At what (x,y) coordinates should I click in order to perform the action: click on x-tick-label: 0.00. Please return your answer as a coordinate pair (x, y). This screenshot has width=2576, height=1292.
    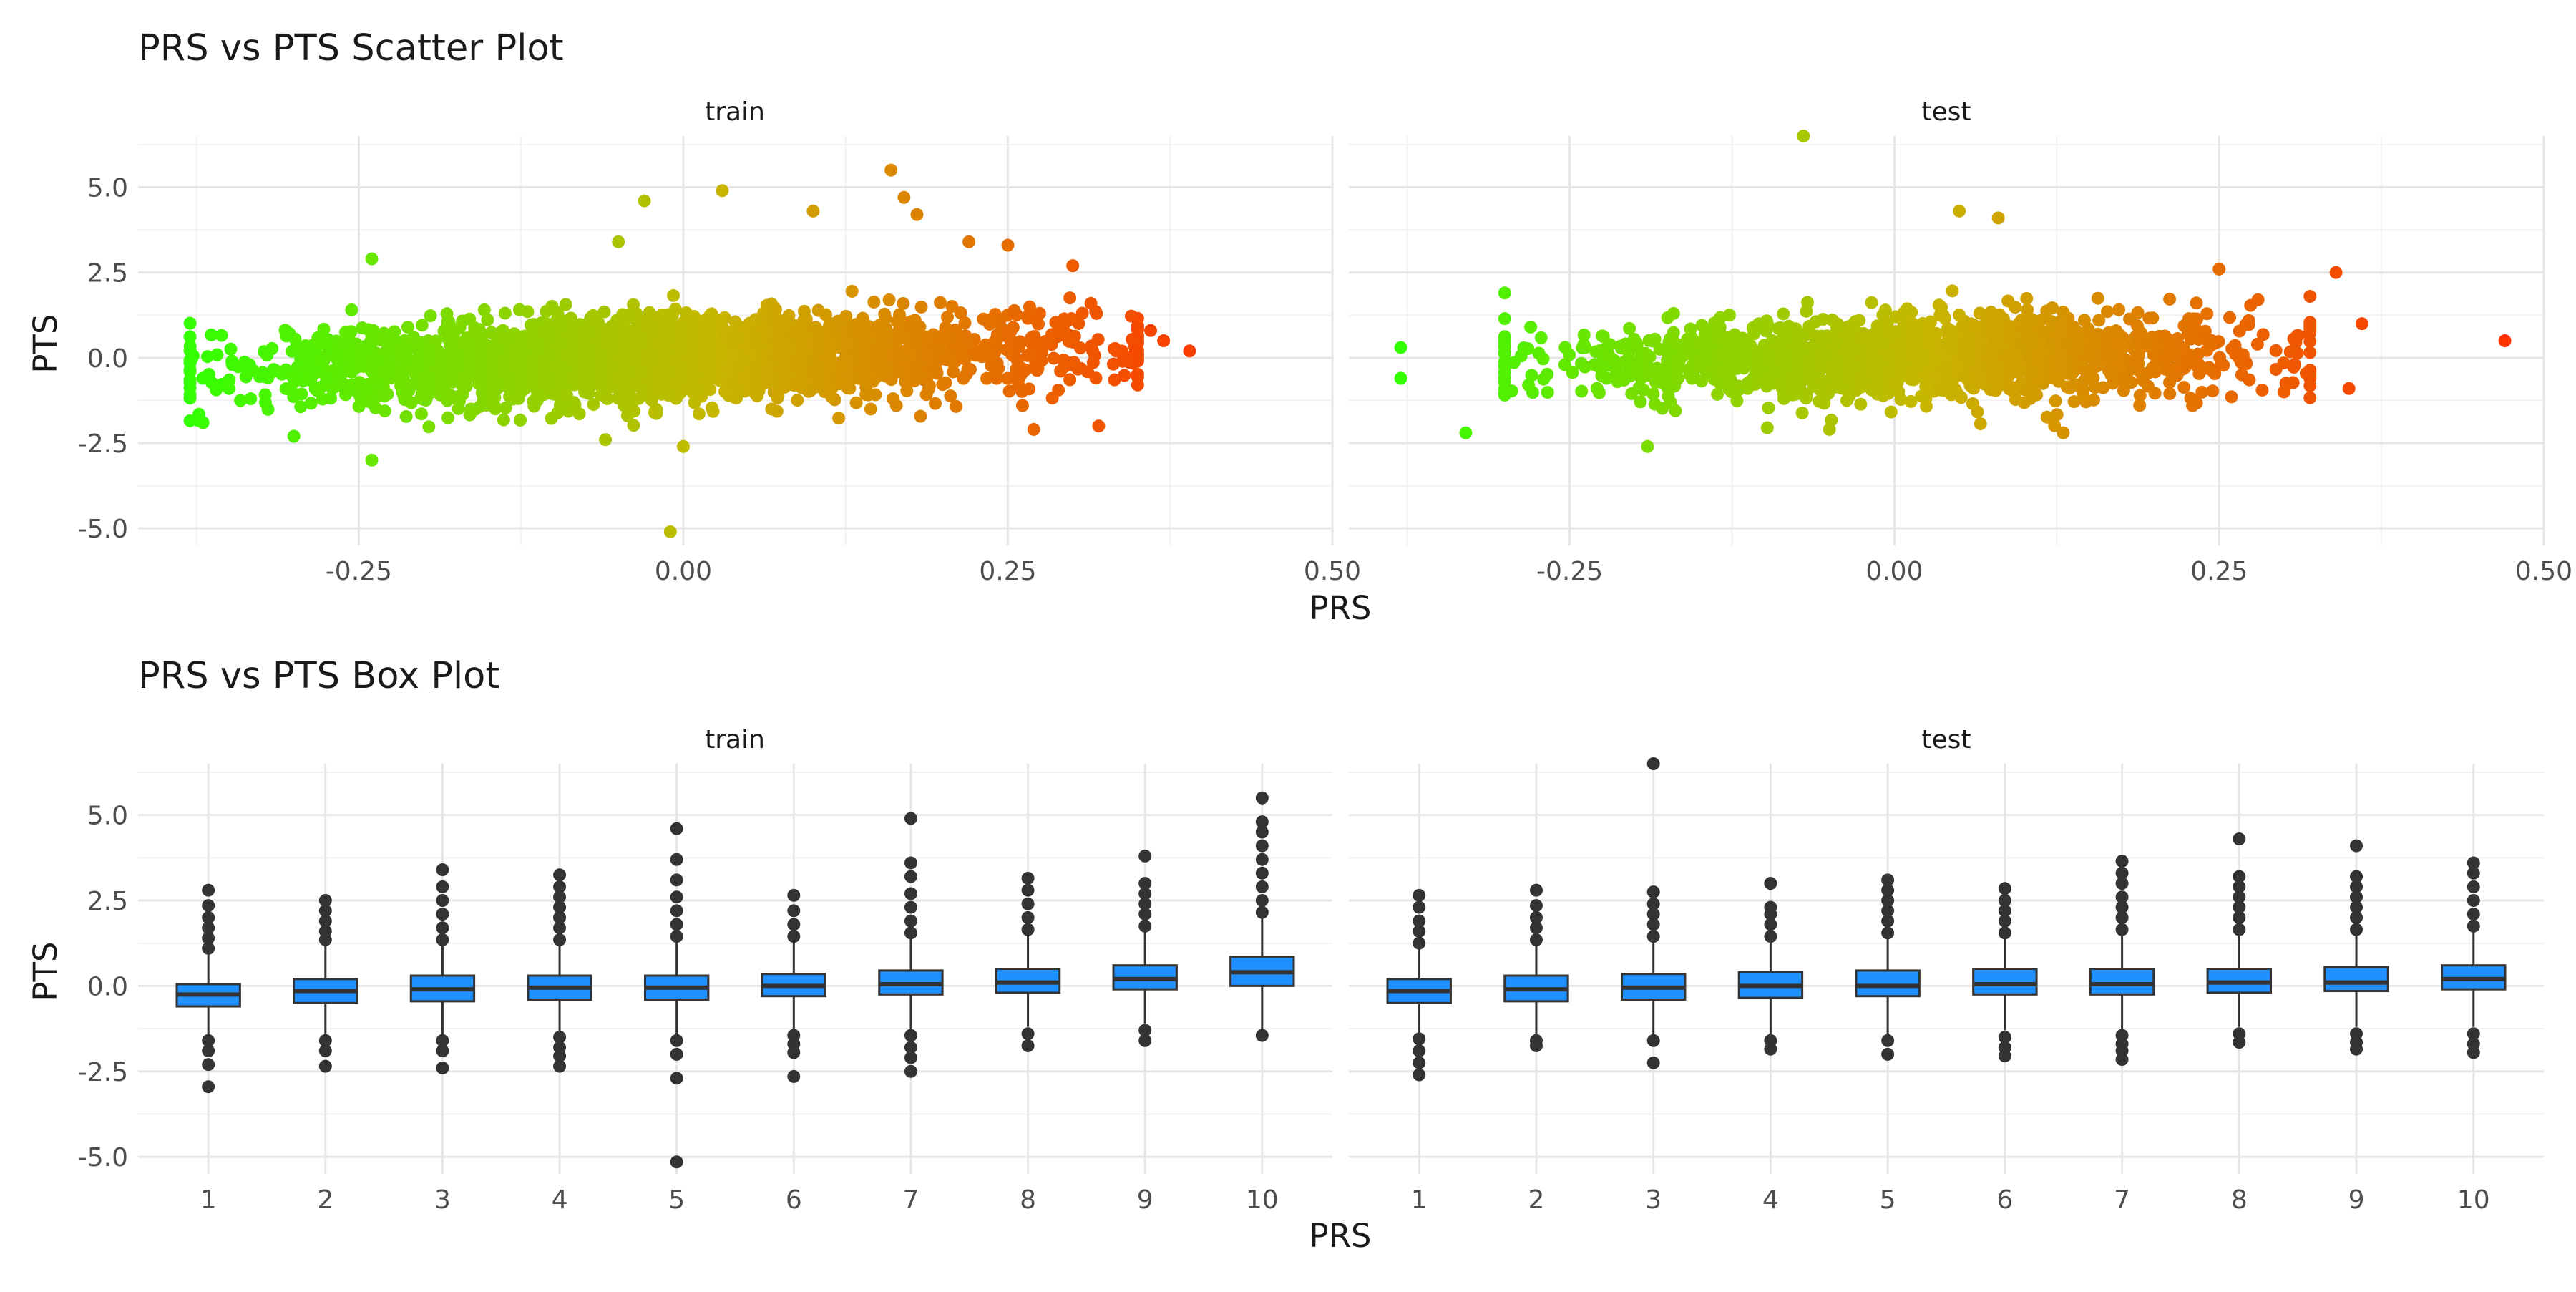
    Looking at the image, I should click on (1894, 571).